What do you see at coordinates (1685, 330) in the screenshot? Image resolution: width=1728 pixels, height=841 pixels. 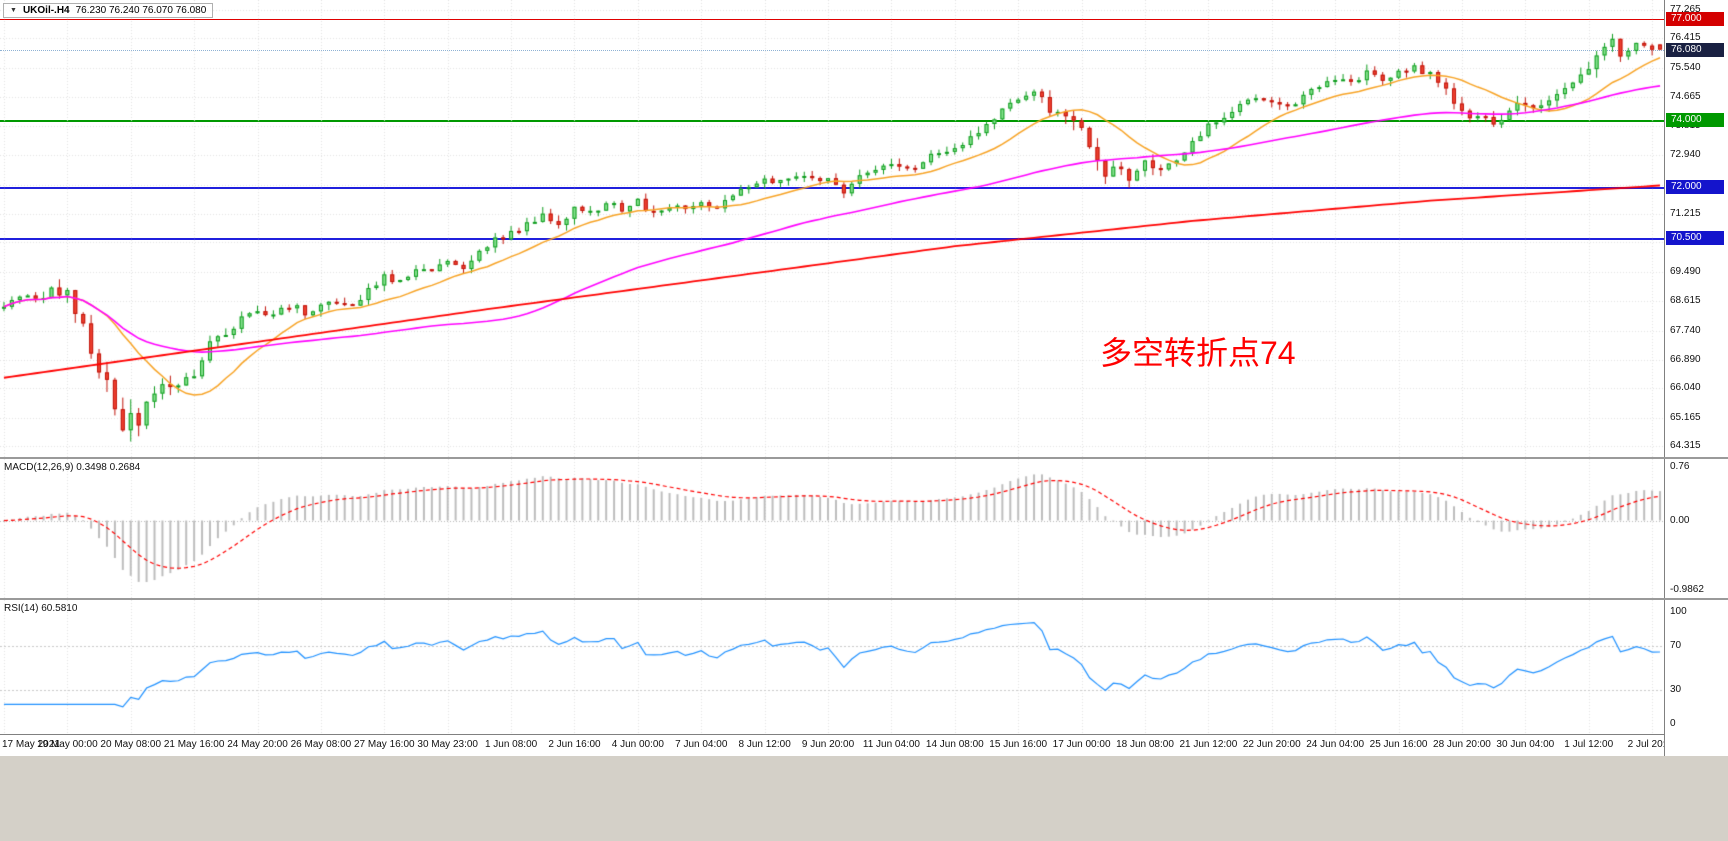 I see `price-axis-label: 67.740` at bounding box center [1685, 330].